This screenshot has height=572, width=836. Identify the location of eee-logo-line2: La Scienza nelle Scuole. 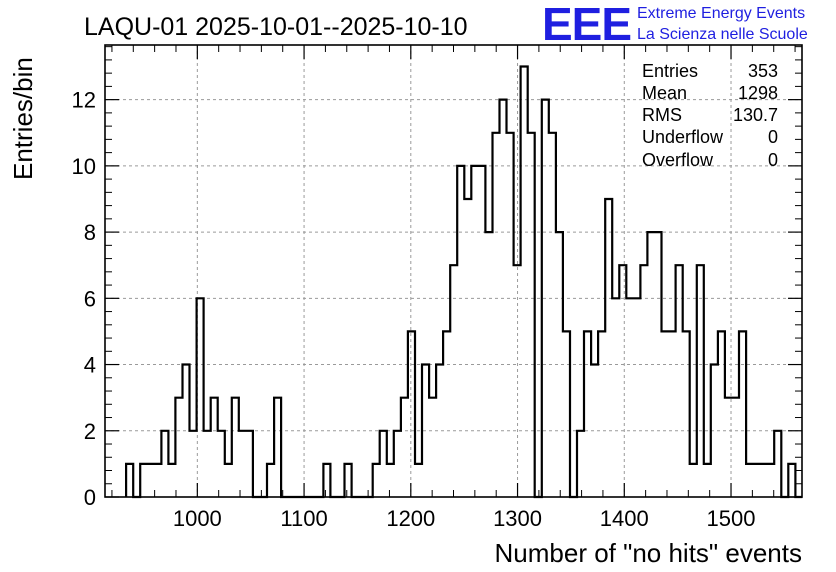
(722, 34).